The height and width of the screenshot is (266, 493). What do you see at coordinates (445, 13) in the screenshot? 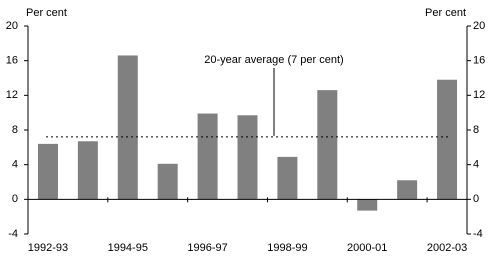
I see `y2-axis-label: Per cent` at bounding box center [445, 13].